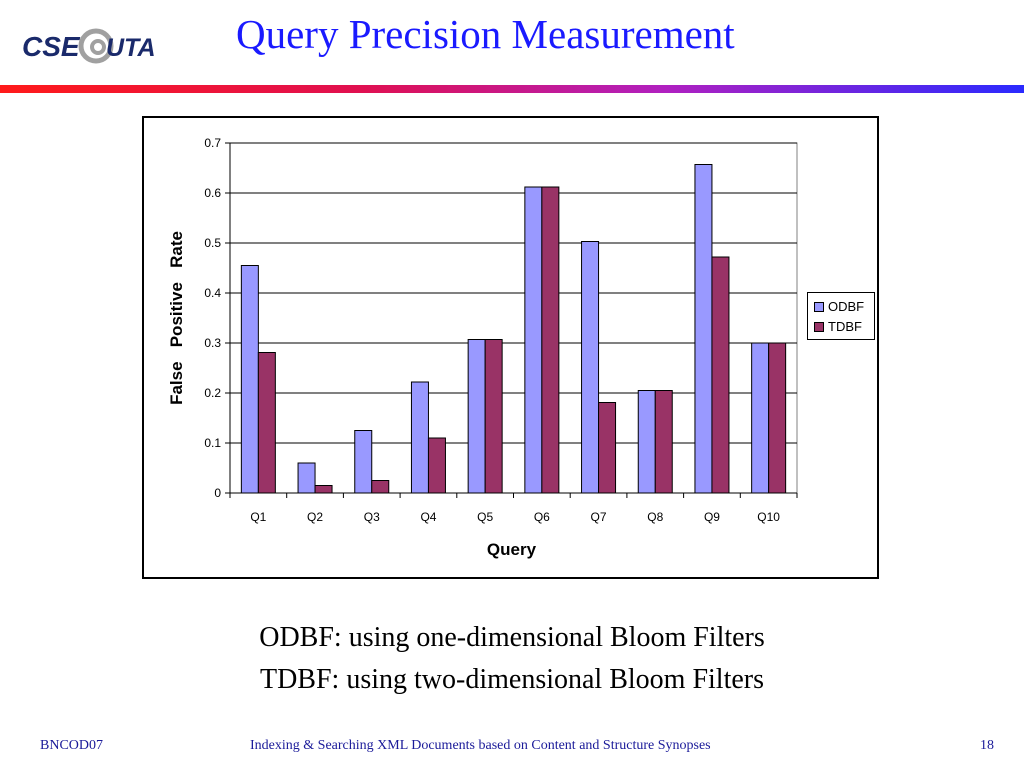  Describe the element at coordinates (846, 306) in the screenshot. I see `legend-label-odbf: ODBF` at that location.